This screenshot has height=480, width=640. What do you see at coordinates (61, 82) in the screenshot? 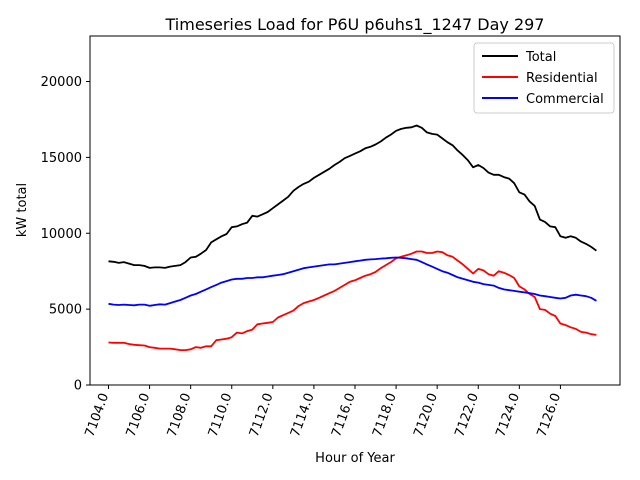
I see `y-tick-label: 20000` at bounding box center [61, 82].